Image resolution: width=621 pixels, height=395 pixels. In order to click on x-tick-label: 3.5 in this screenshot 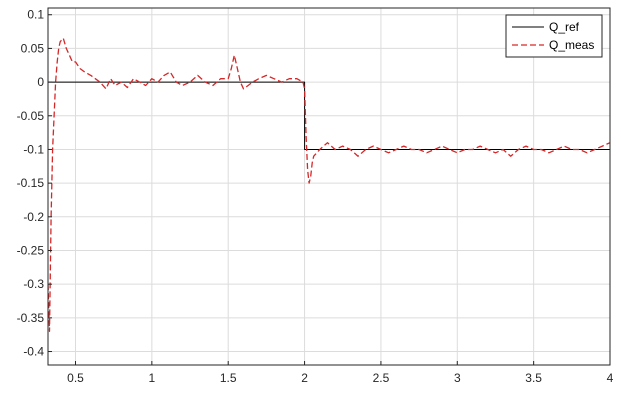, I will do `click(533, 378)`.